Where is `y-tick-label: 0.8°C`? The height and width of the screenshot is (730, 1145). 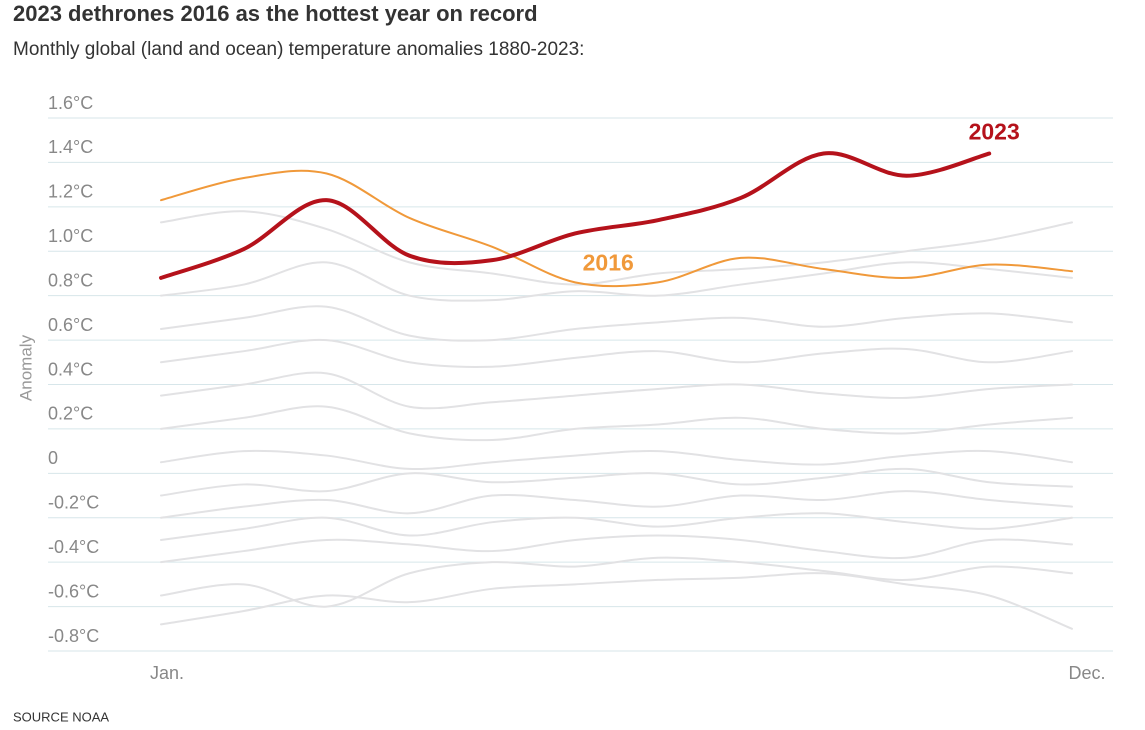
y-tick-label: 0.8°C is located at coordinates (70, 280).